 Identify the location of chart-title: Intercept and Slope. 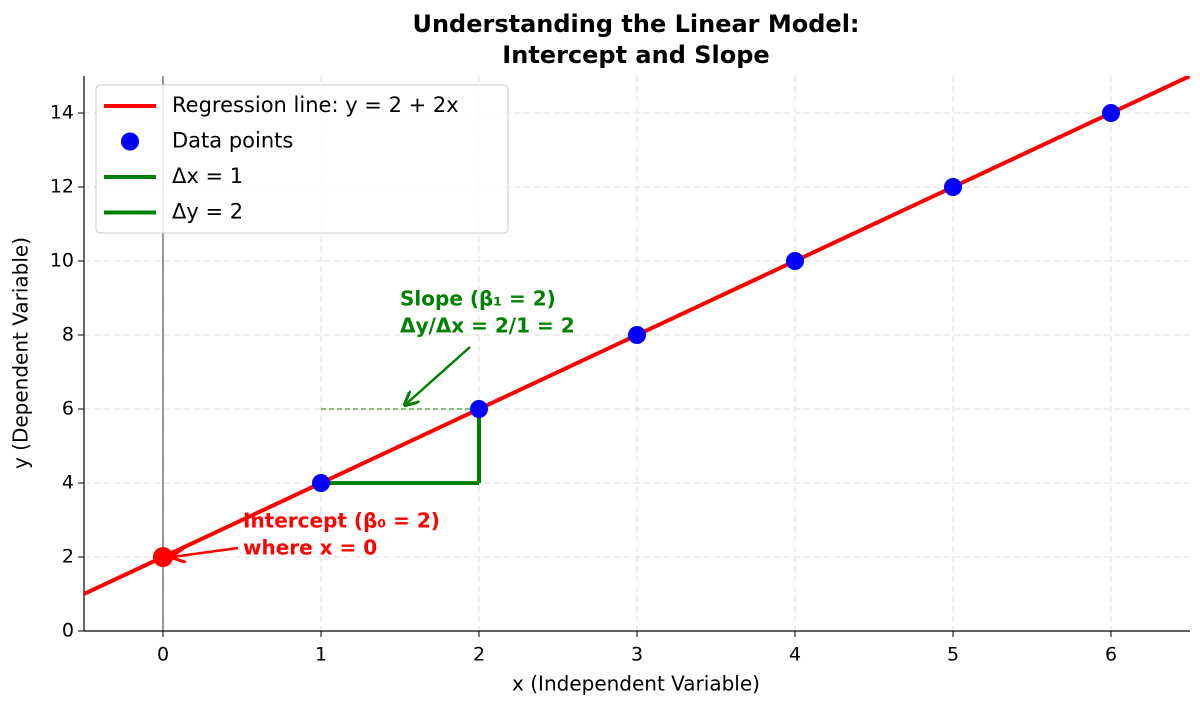
(635, 55).